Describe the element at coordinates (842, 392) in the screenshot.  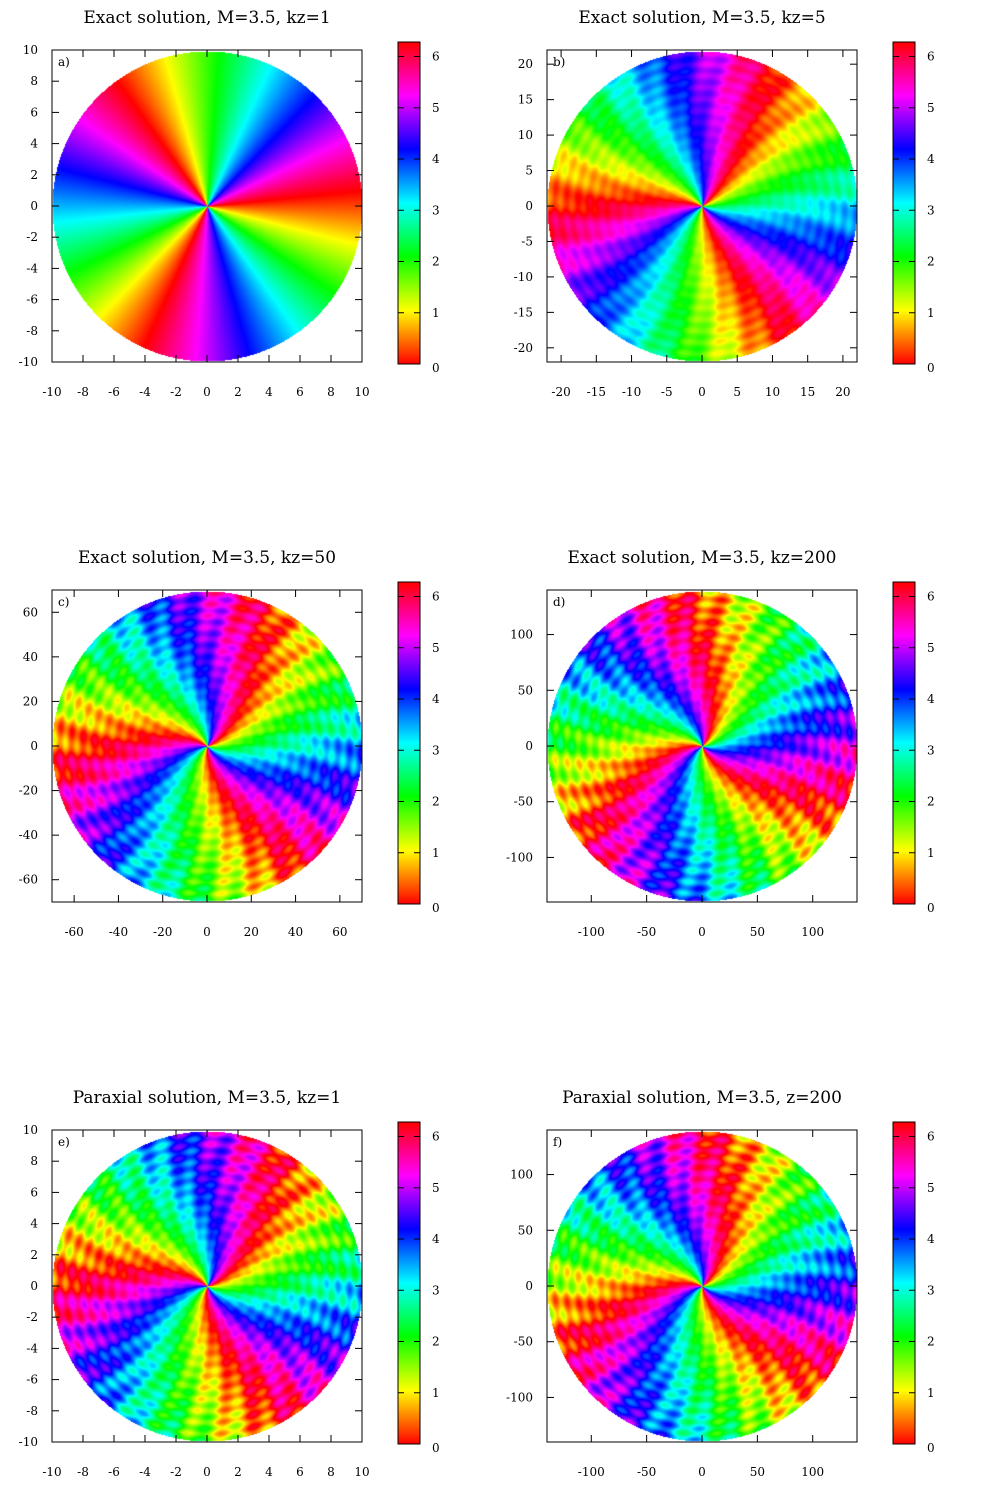
I see `x-tick-label: 20` at that location.